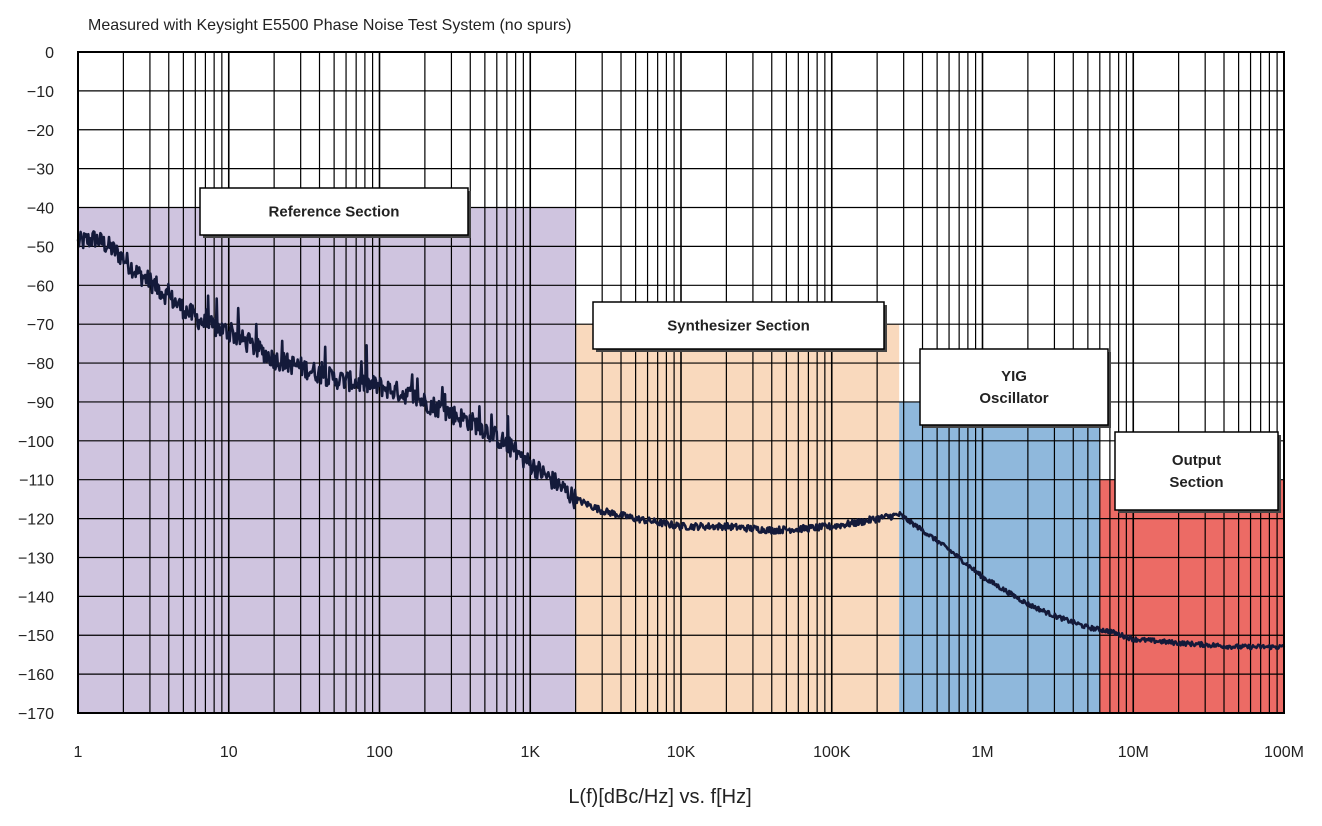 This screenshot has width=1322, height=826. I want to click on y-tick-label: −120, so click(36, 520).